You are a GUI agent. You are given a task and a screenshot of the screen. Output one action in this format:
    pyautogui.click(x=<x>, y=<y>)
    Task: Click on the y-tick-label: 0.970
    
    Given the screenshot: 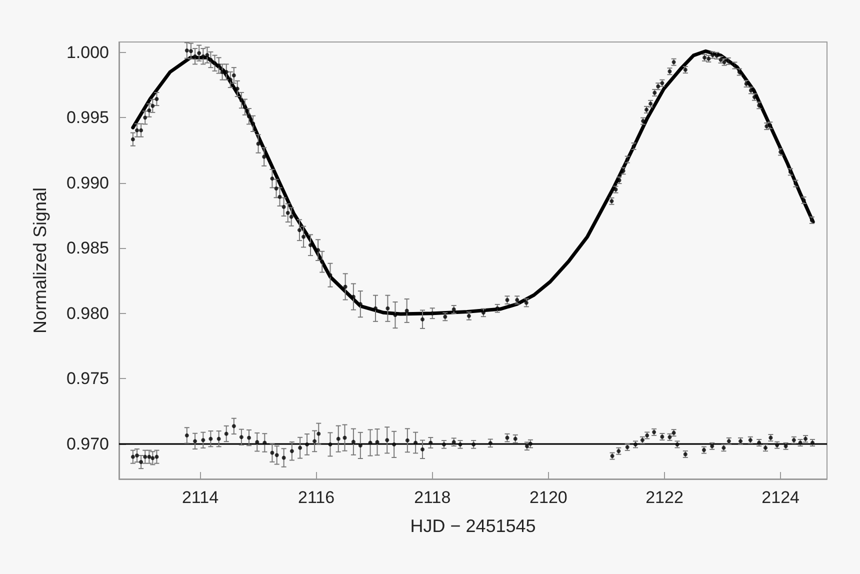 What is the action you would take?
    pyautogui.click(x=87, y=444)
    